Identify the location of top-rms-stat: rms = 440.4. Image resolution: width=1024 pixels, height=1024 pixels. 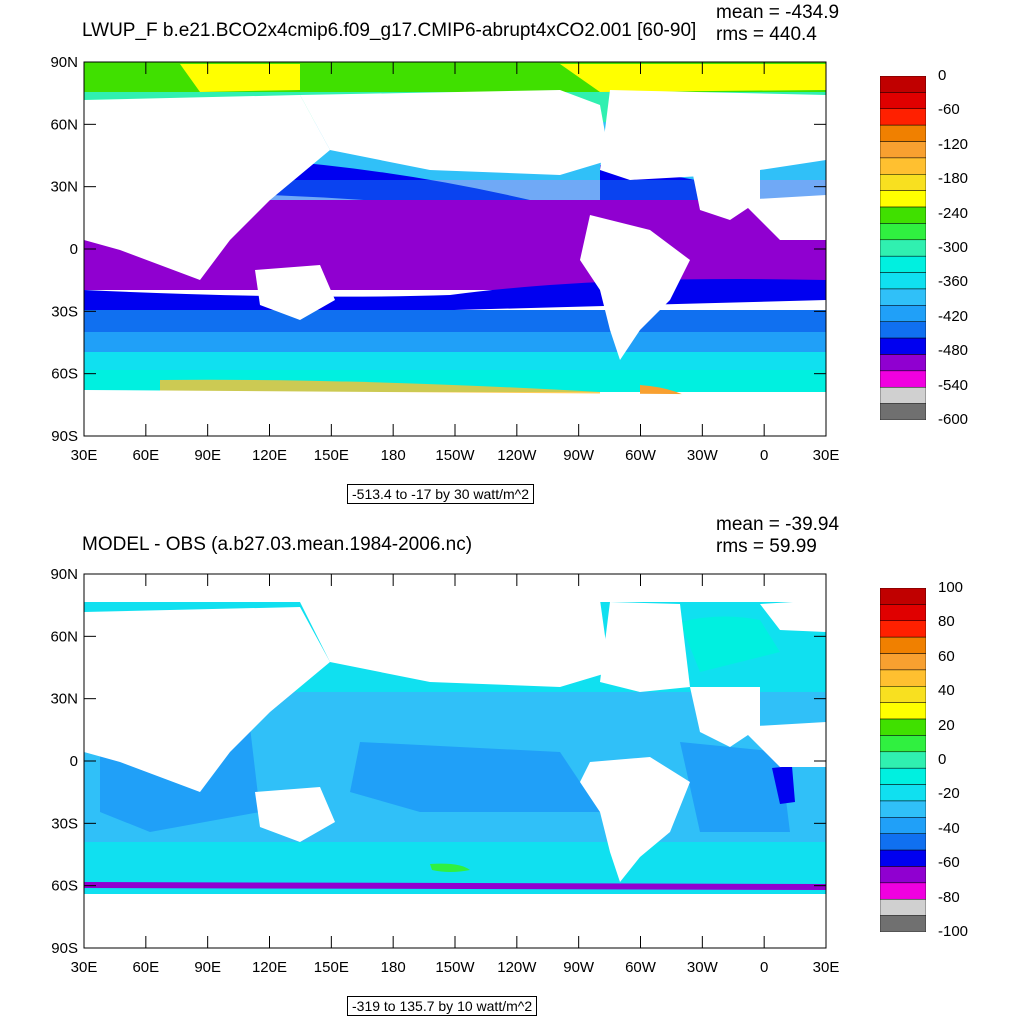
(766, 34).